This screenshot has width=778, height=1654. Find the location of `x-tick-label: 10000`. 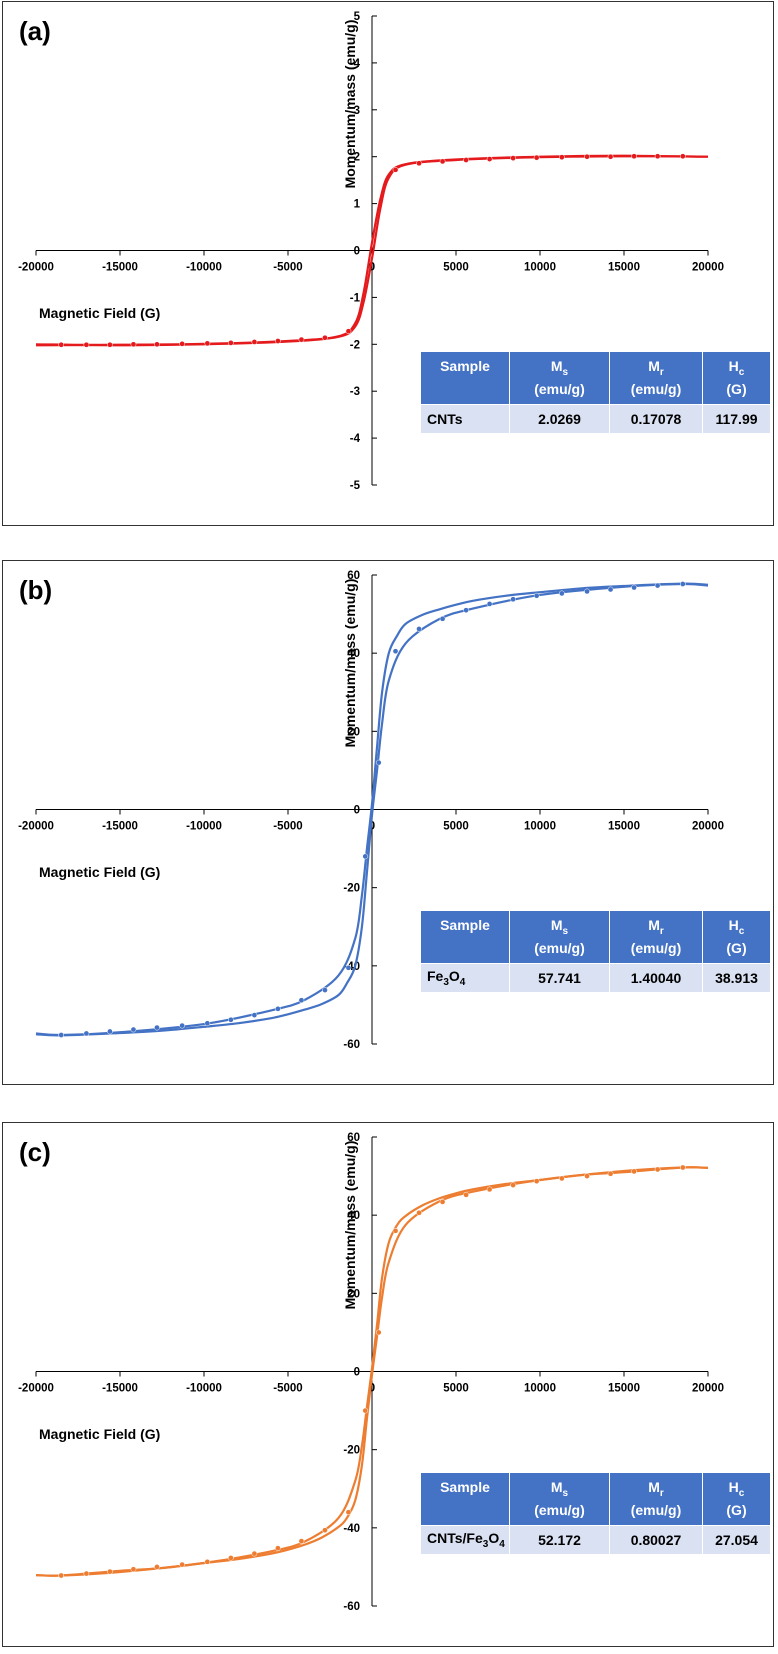

x-tick-label: 10000 is located at coordinates (540, 268).